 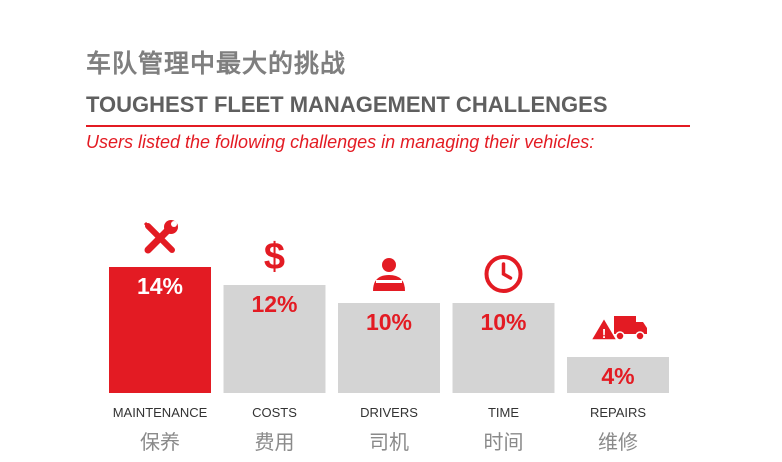 What do you see at coordinates (389, 412) in the screenshot?
I see `category-label-drivers: DRIVERS` at bounding box center [389, 412].